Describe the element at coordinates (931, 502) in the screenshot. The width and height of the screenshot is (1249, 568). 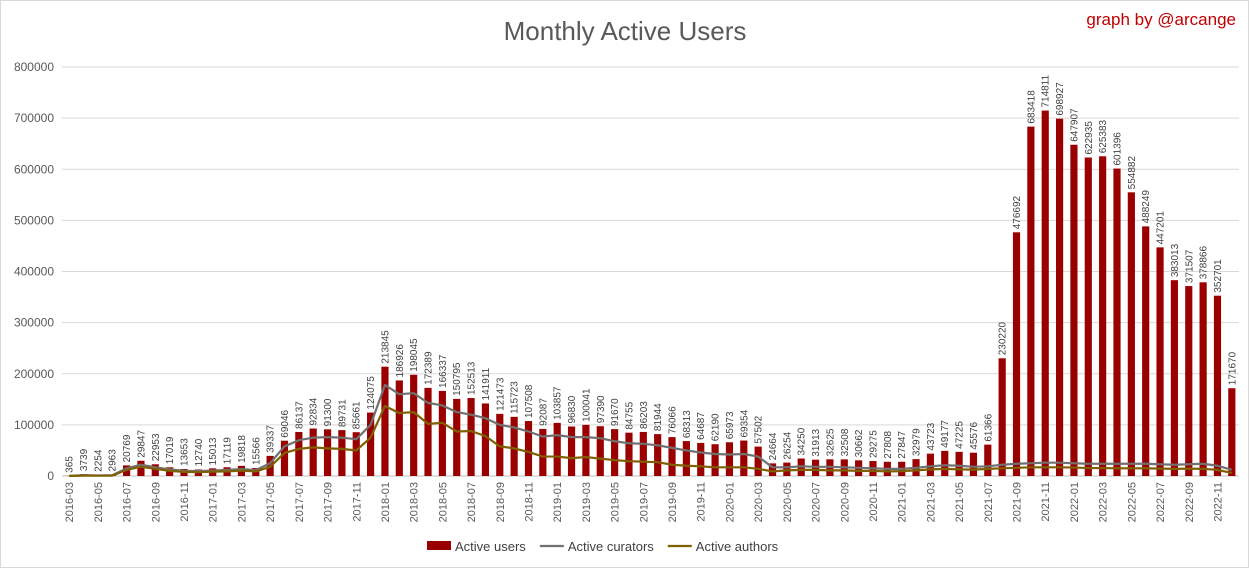
I see `x-tick-label: 2021-03` at that location.